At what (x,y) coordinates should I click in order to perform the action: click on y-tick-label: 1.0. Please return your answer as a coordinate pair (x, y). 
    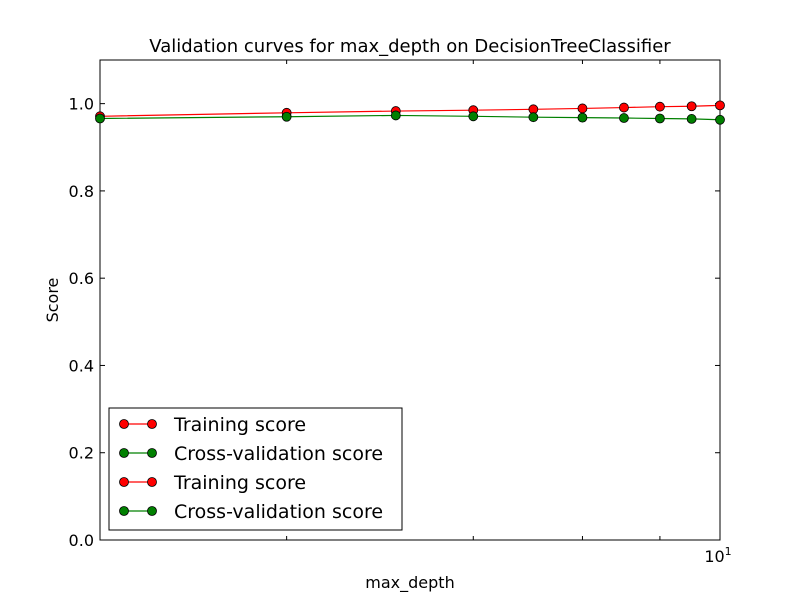
    Looking at the image, I should click on (81, 104).